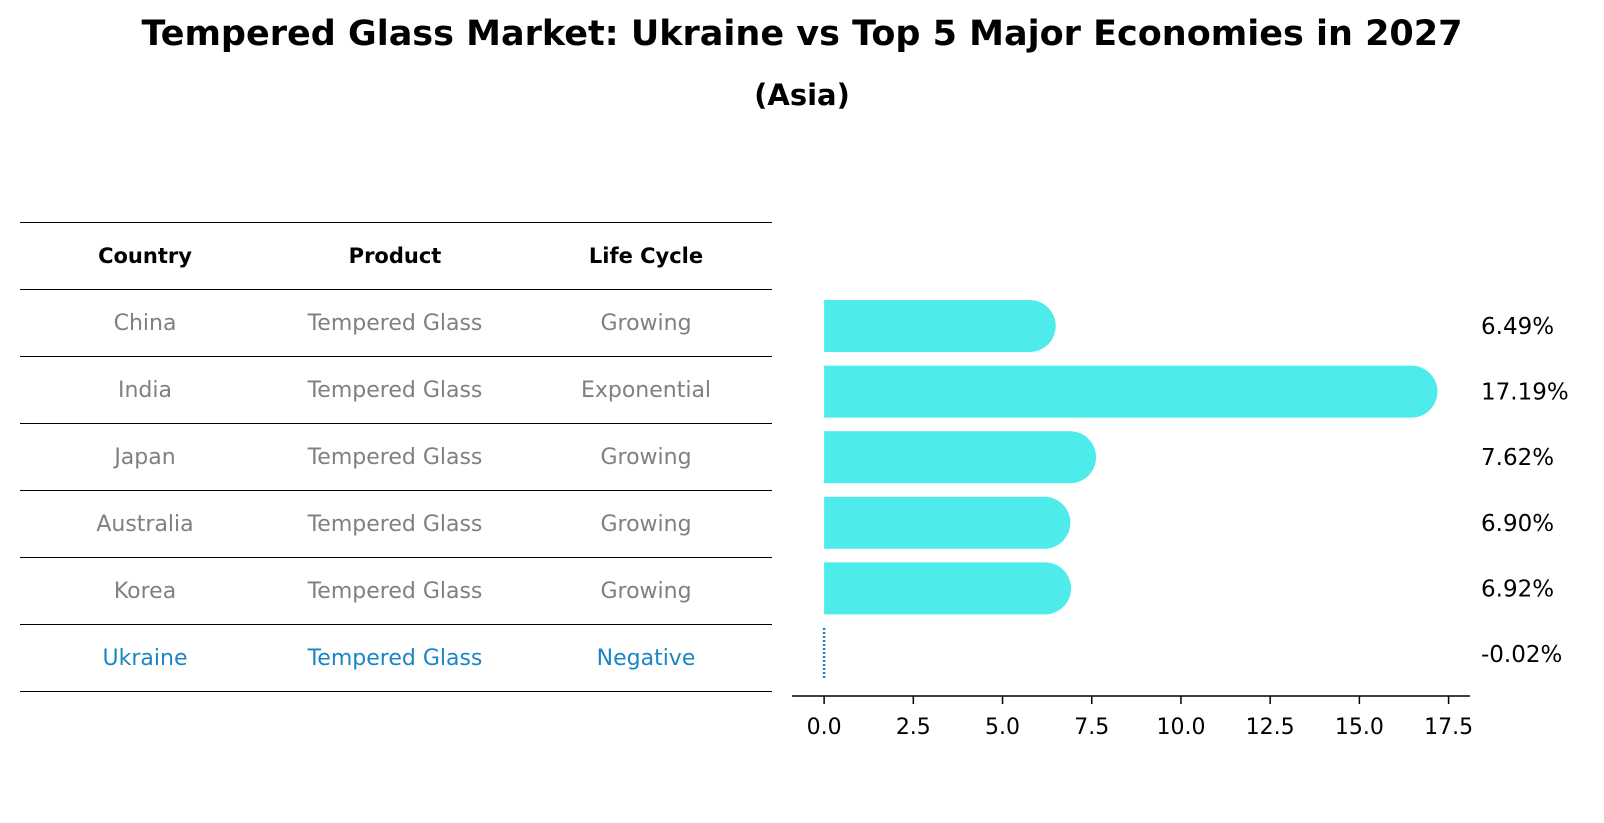 The image size is (1604, 823). What do you see at coordinates (802, 95) in the screenshot?
I see `chart-subtitle: (Asia)` at bounding box center [802, 95].